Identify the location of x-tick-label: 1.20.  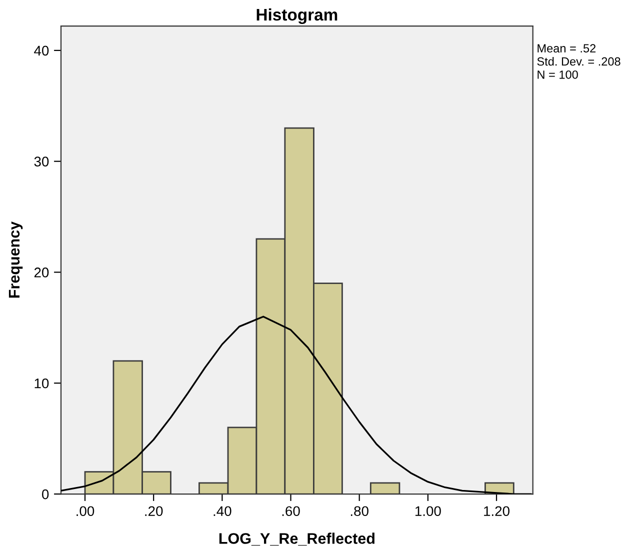
(497, 511).